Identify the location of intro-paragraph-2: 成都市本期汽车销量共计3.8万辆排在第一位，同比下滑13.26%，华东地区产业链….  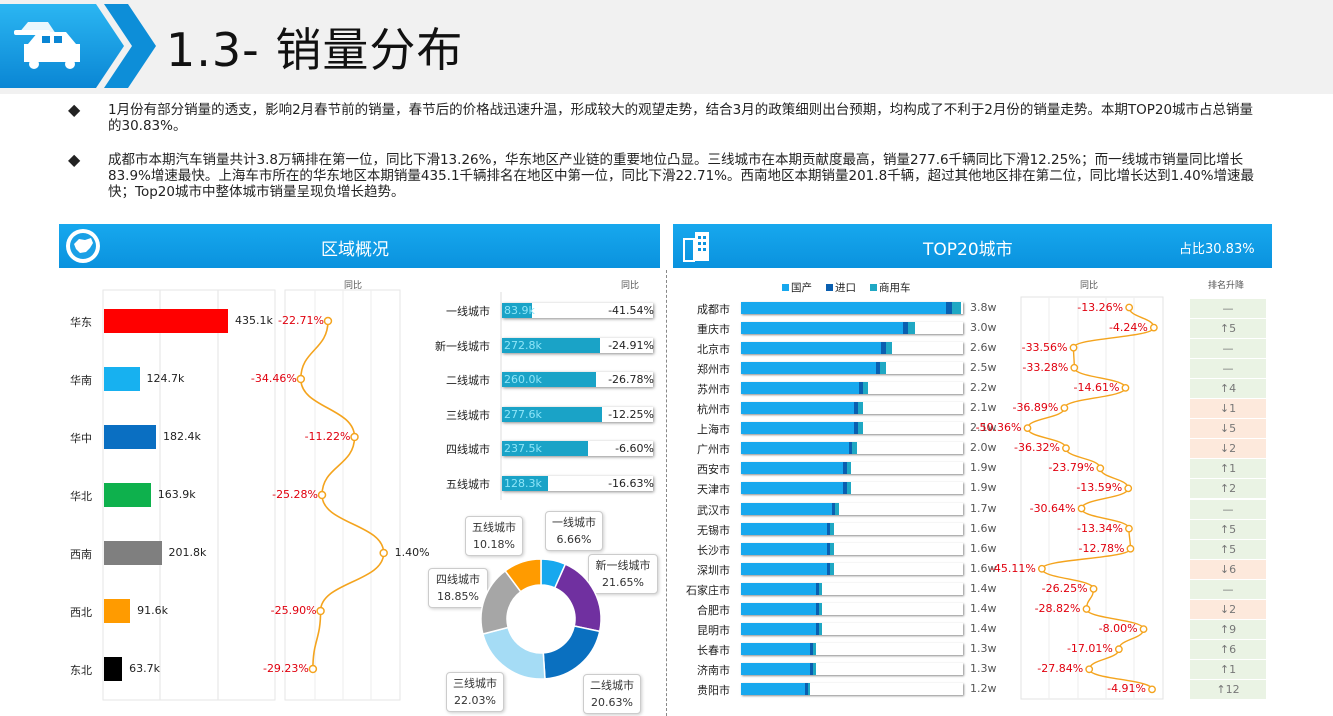
(681, 176).